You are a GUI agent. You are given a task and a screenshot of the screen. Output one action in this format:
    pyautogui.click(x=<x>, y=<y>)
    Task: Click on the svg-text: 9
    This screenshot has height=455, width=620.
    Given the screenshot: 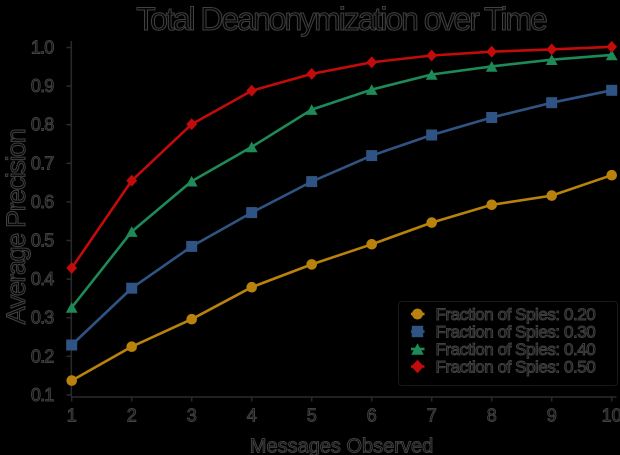 What is the action you would take?
    pyautogui.click(x=552, y=416)
    